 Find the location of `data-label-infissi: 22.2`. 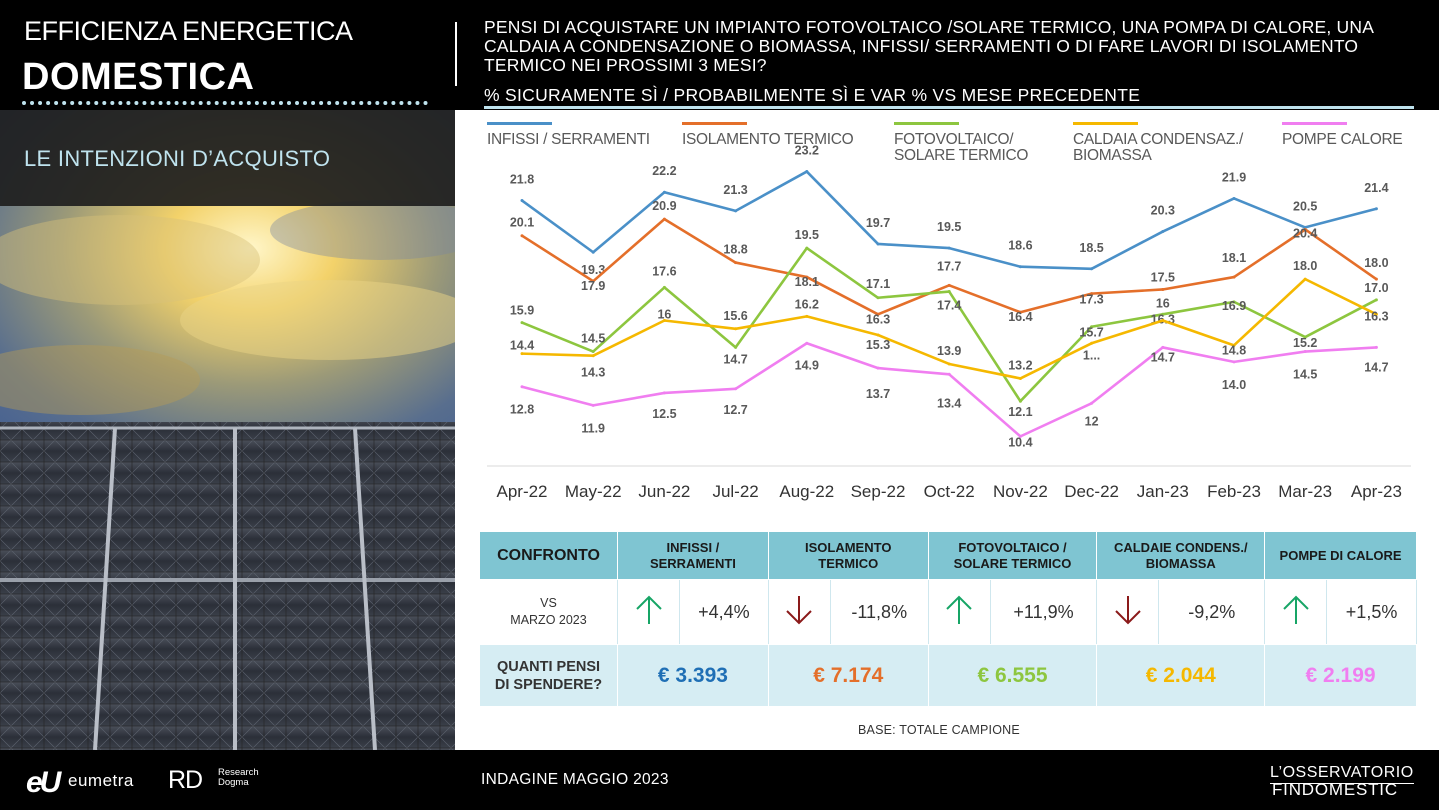

data-label-infissi: 22.2 is located at coordinates (664, 171).